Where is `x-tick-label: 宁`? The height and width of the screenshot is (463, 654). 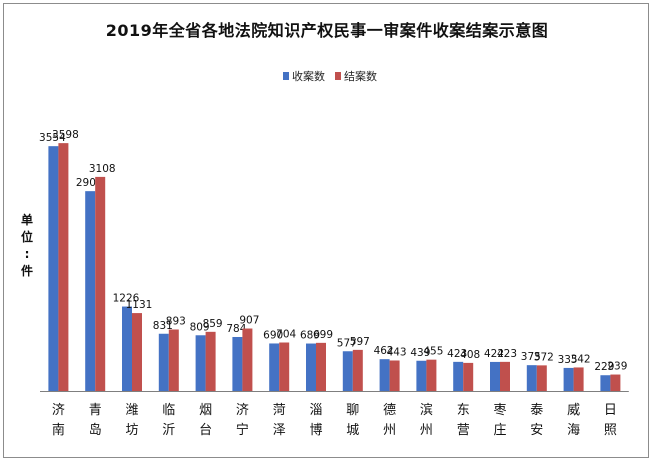
x-tick-label: 宁 is located at coordinates (242, 430).